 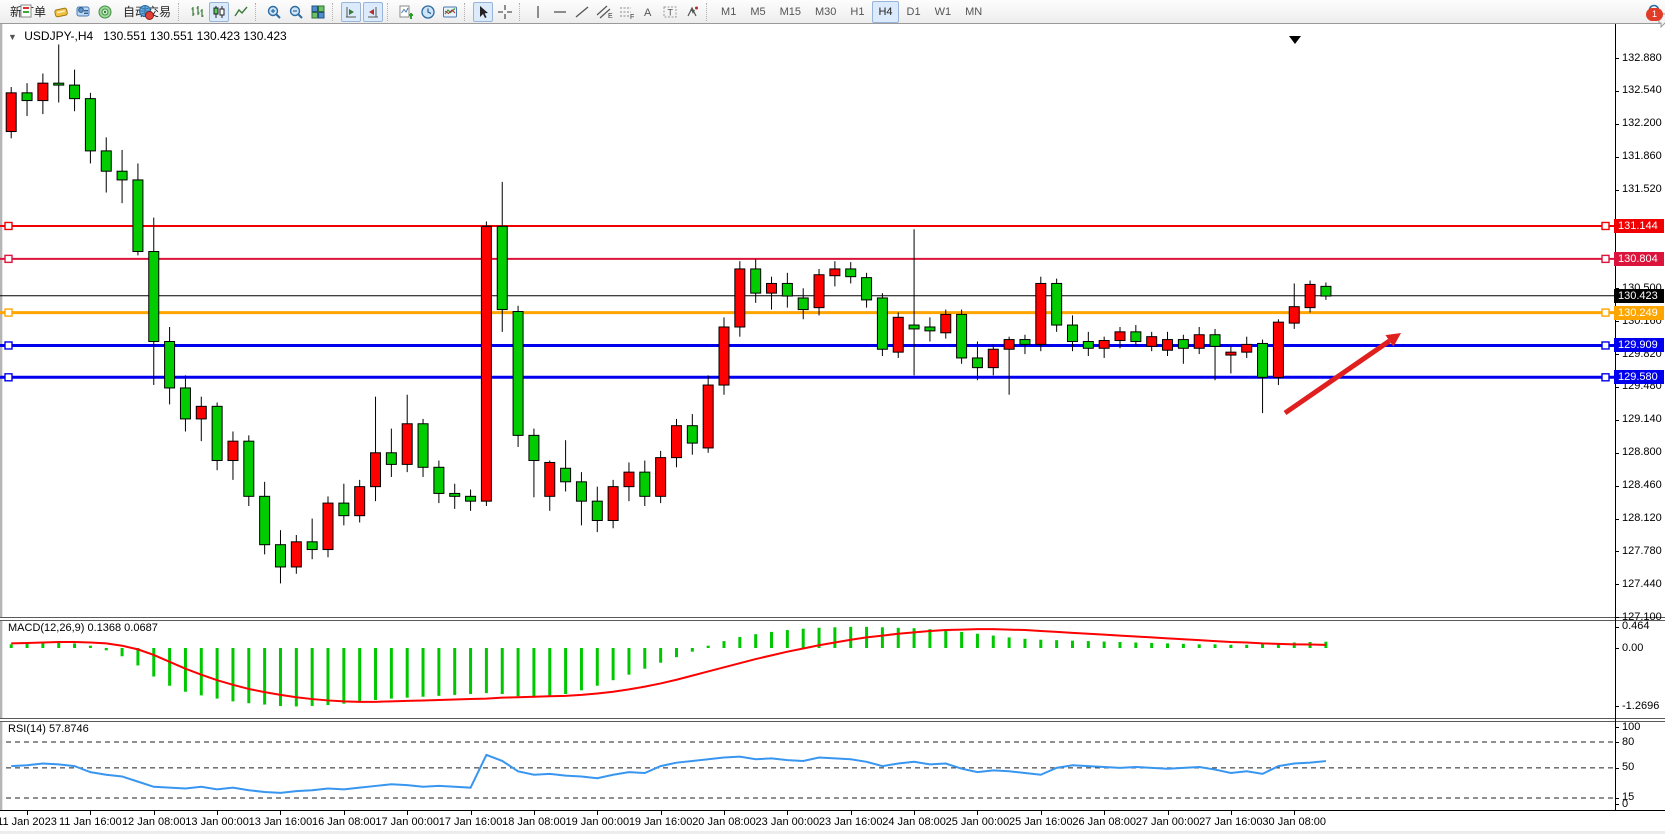 I want to click on zoom-out-button, so click(x=296, y=12).